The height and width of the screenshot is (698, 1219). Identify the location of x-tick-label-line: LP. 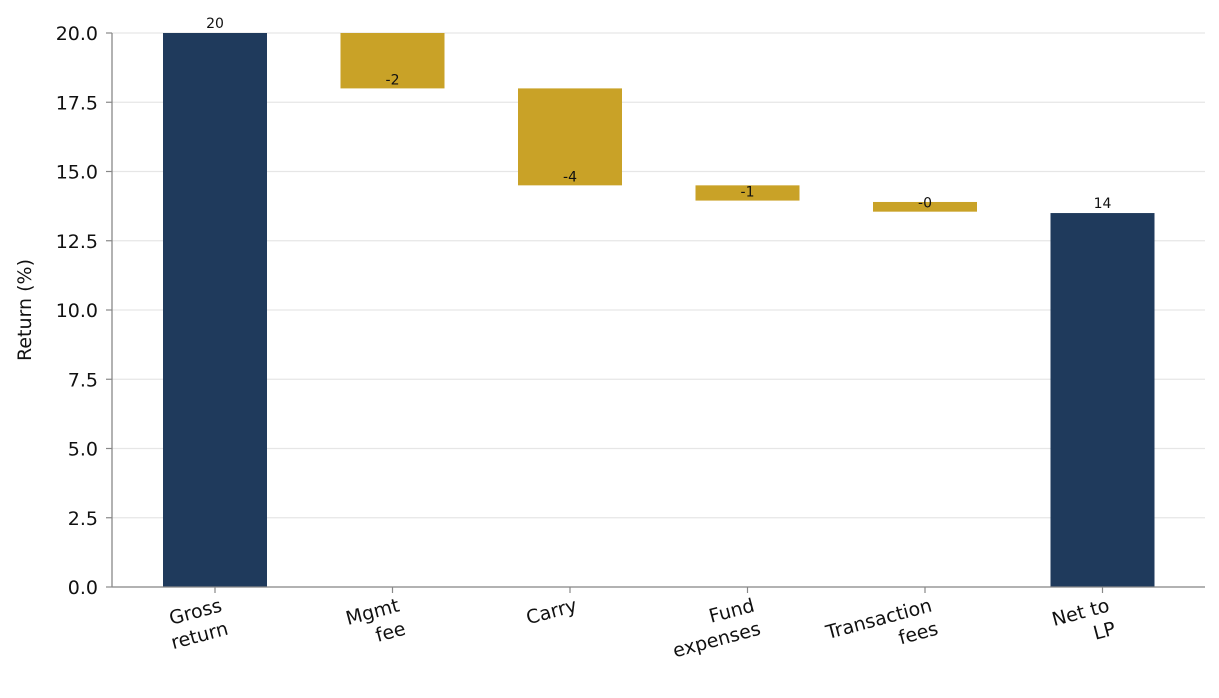
(1104, 631).